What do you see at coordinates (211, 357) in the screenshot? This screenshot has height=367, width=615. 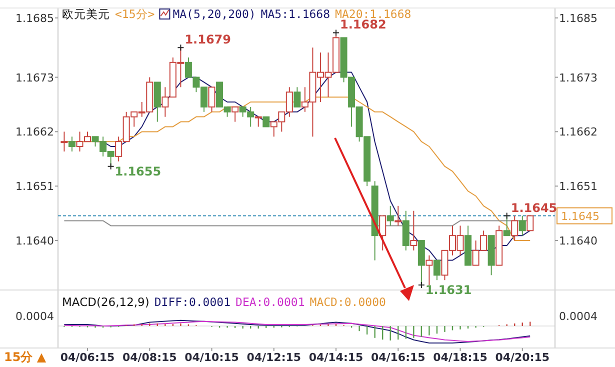 I see `x-tick-label: 04/10:15` at bounding box center [211, 357].